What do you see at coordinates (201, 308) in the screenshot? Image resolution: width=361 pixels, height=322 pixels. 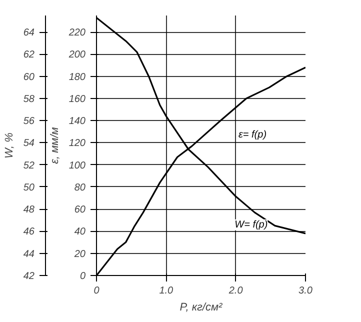 I see `x-axis-title: P, кг/см²` at bounding box center [201, 308].